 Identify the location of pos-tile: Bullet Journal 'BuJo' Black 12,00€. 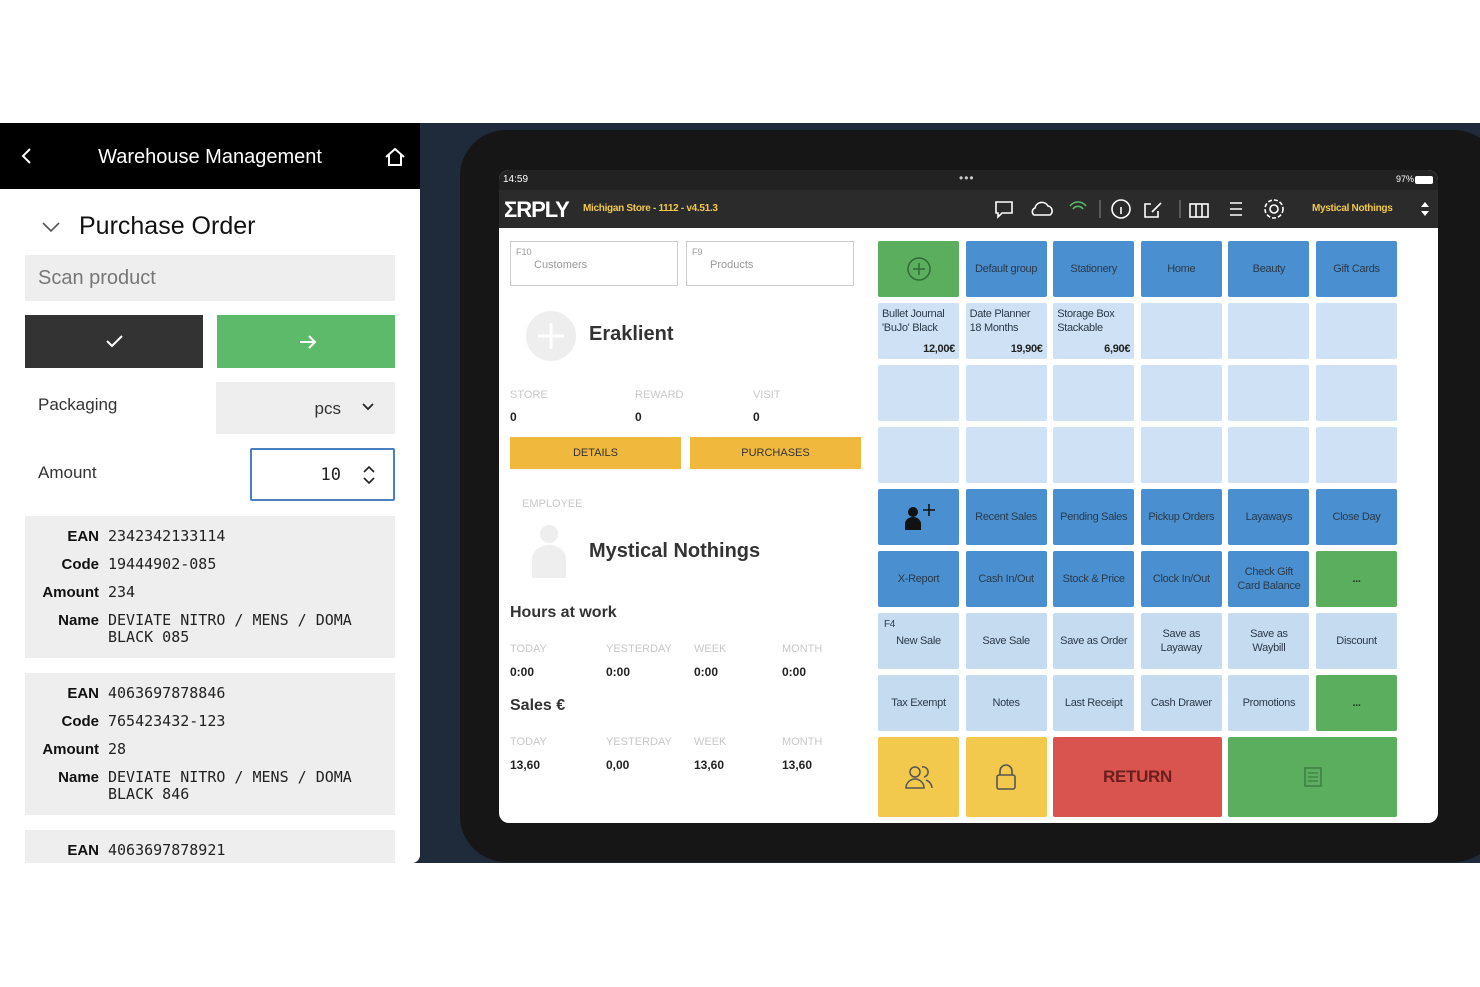
(918, 331).